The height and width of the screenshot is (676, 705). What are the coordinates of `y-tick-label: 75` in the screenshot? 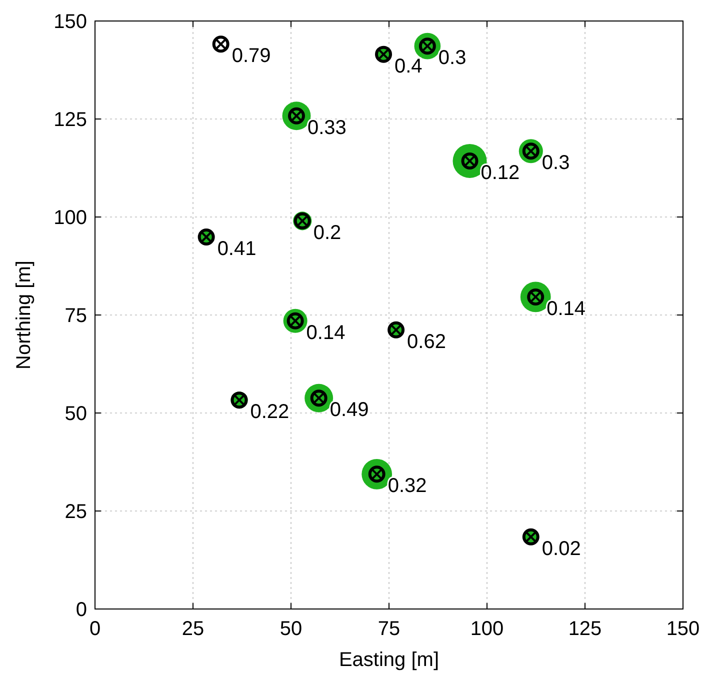 It's located at (75, 316).